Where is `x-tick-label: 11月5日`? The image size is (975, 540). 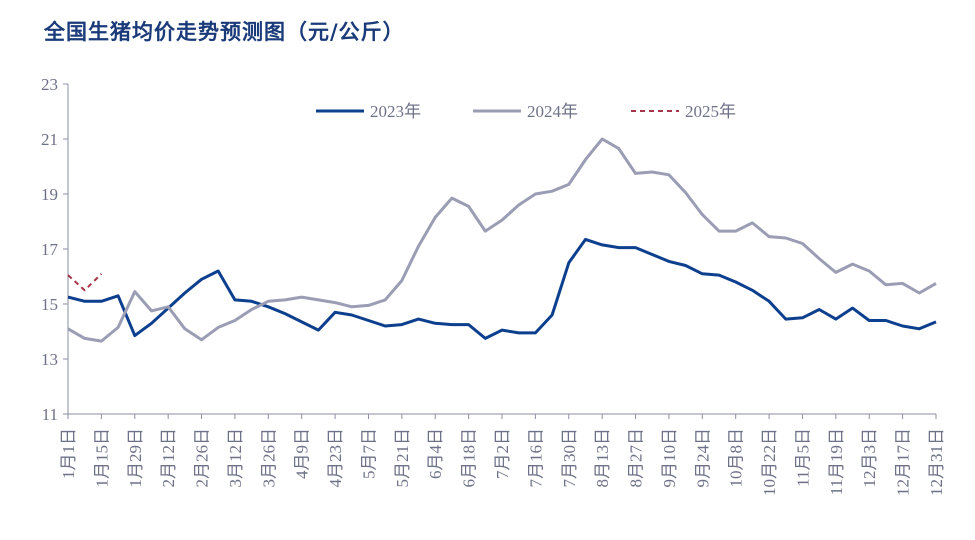 x-tick-label: 11月5日 is located at coordinates (802, 457).